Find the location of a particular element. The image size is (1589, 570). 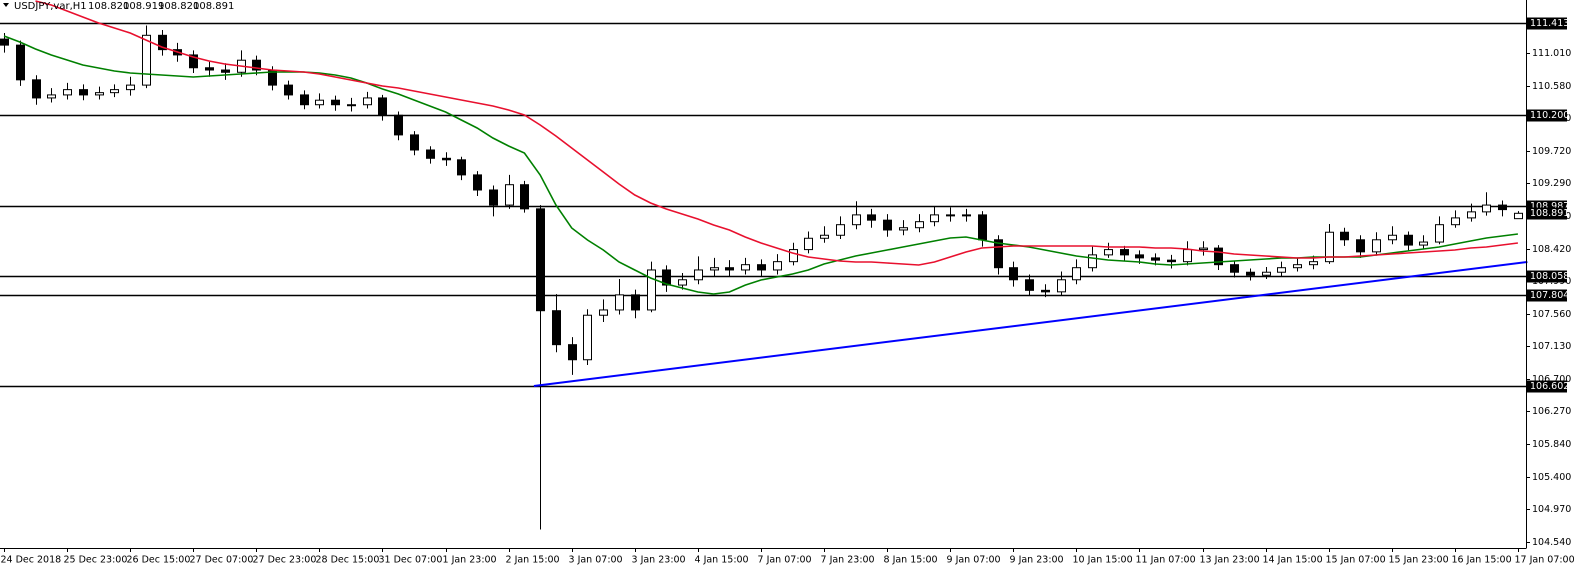

y-tick-label: 109.720 is located at coordinates (1551, 151).